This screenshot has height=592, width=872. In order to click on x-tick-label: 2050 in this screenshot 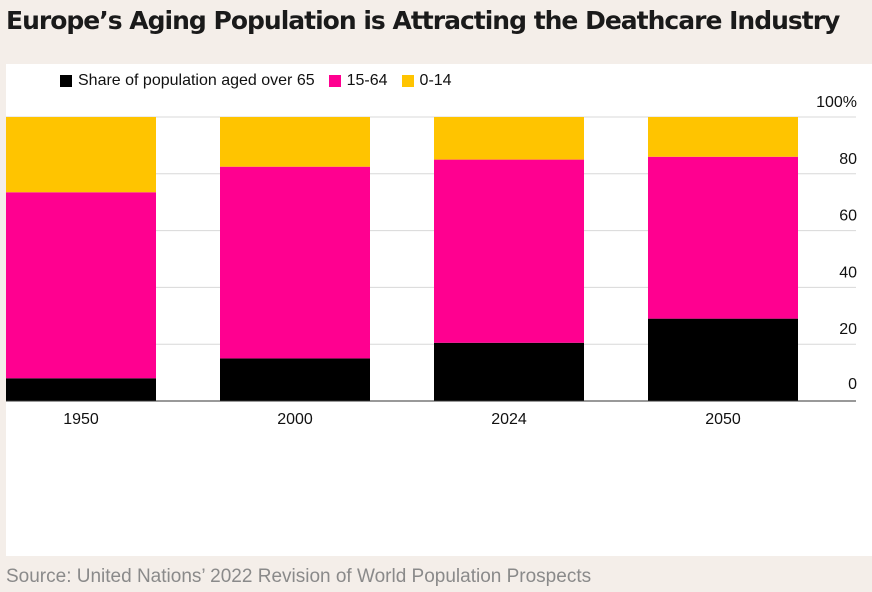, I will do `click(723, 419)`.